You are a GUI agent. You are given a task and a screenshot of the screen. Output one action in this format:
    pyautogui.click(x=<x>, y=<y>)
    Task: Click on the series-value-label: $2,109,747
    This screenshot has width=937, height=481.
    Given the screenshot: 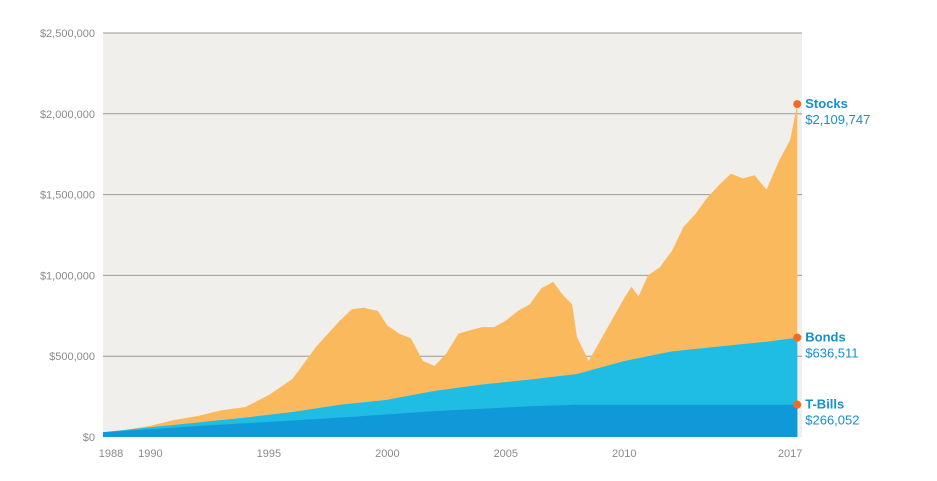 What is the action you would take?
    pyautogui.click(x=837, y=119)
    